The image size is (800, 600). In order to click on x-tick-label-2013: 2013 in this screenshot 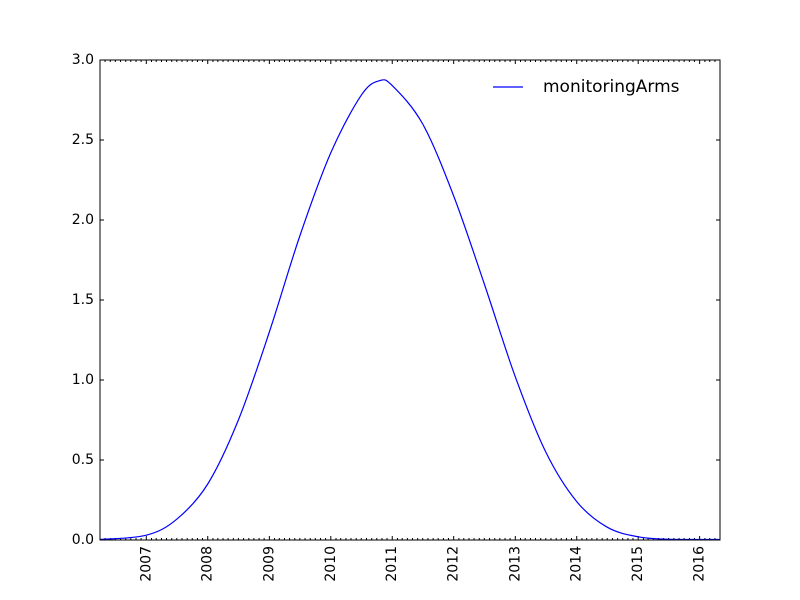, I will do `click(515, 564)`.